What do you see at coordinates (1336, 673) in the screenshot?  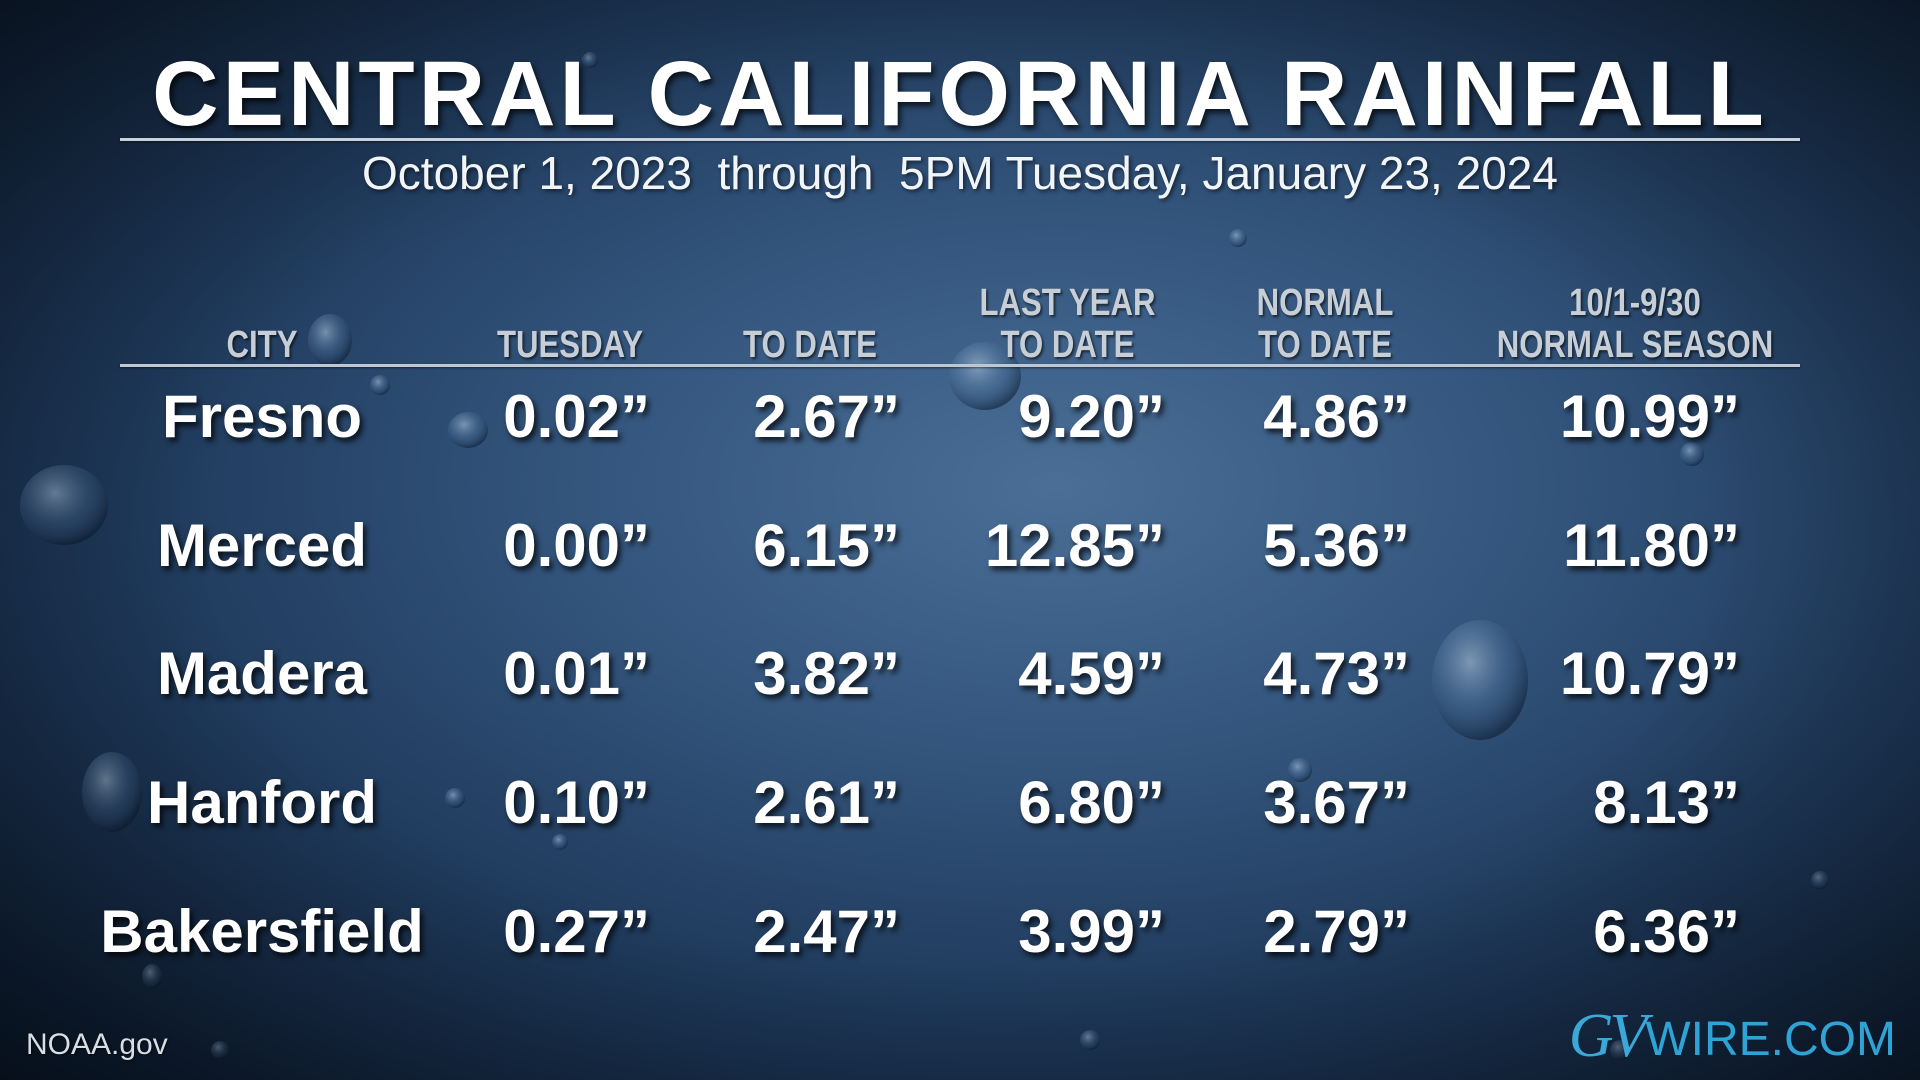 I see `normal-to-date-value: 4.73”` at bounding box center [1336, 673].